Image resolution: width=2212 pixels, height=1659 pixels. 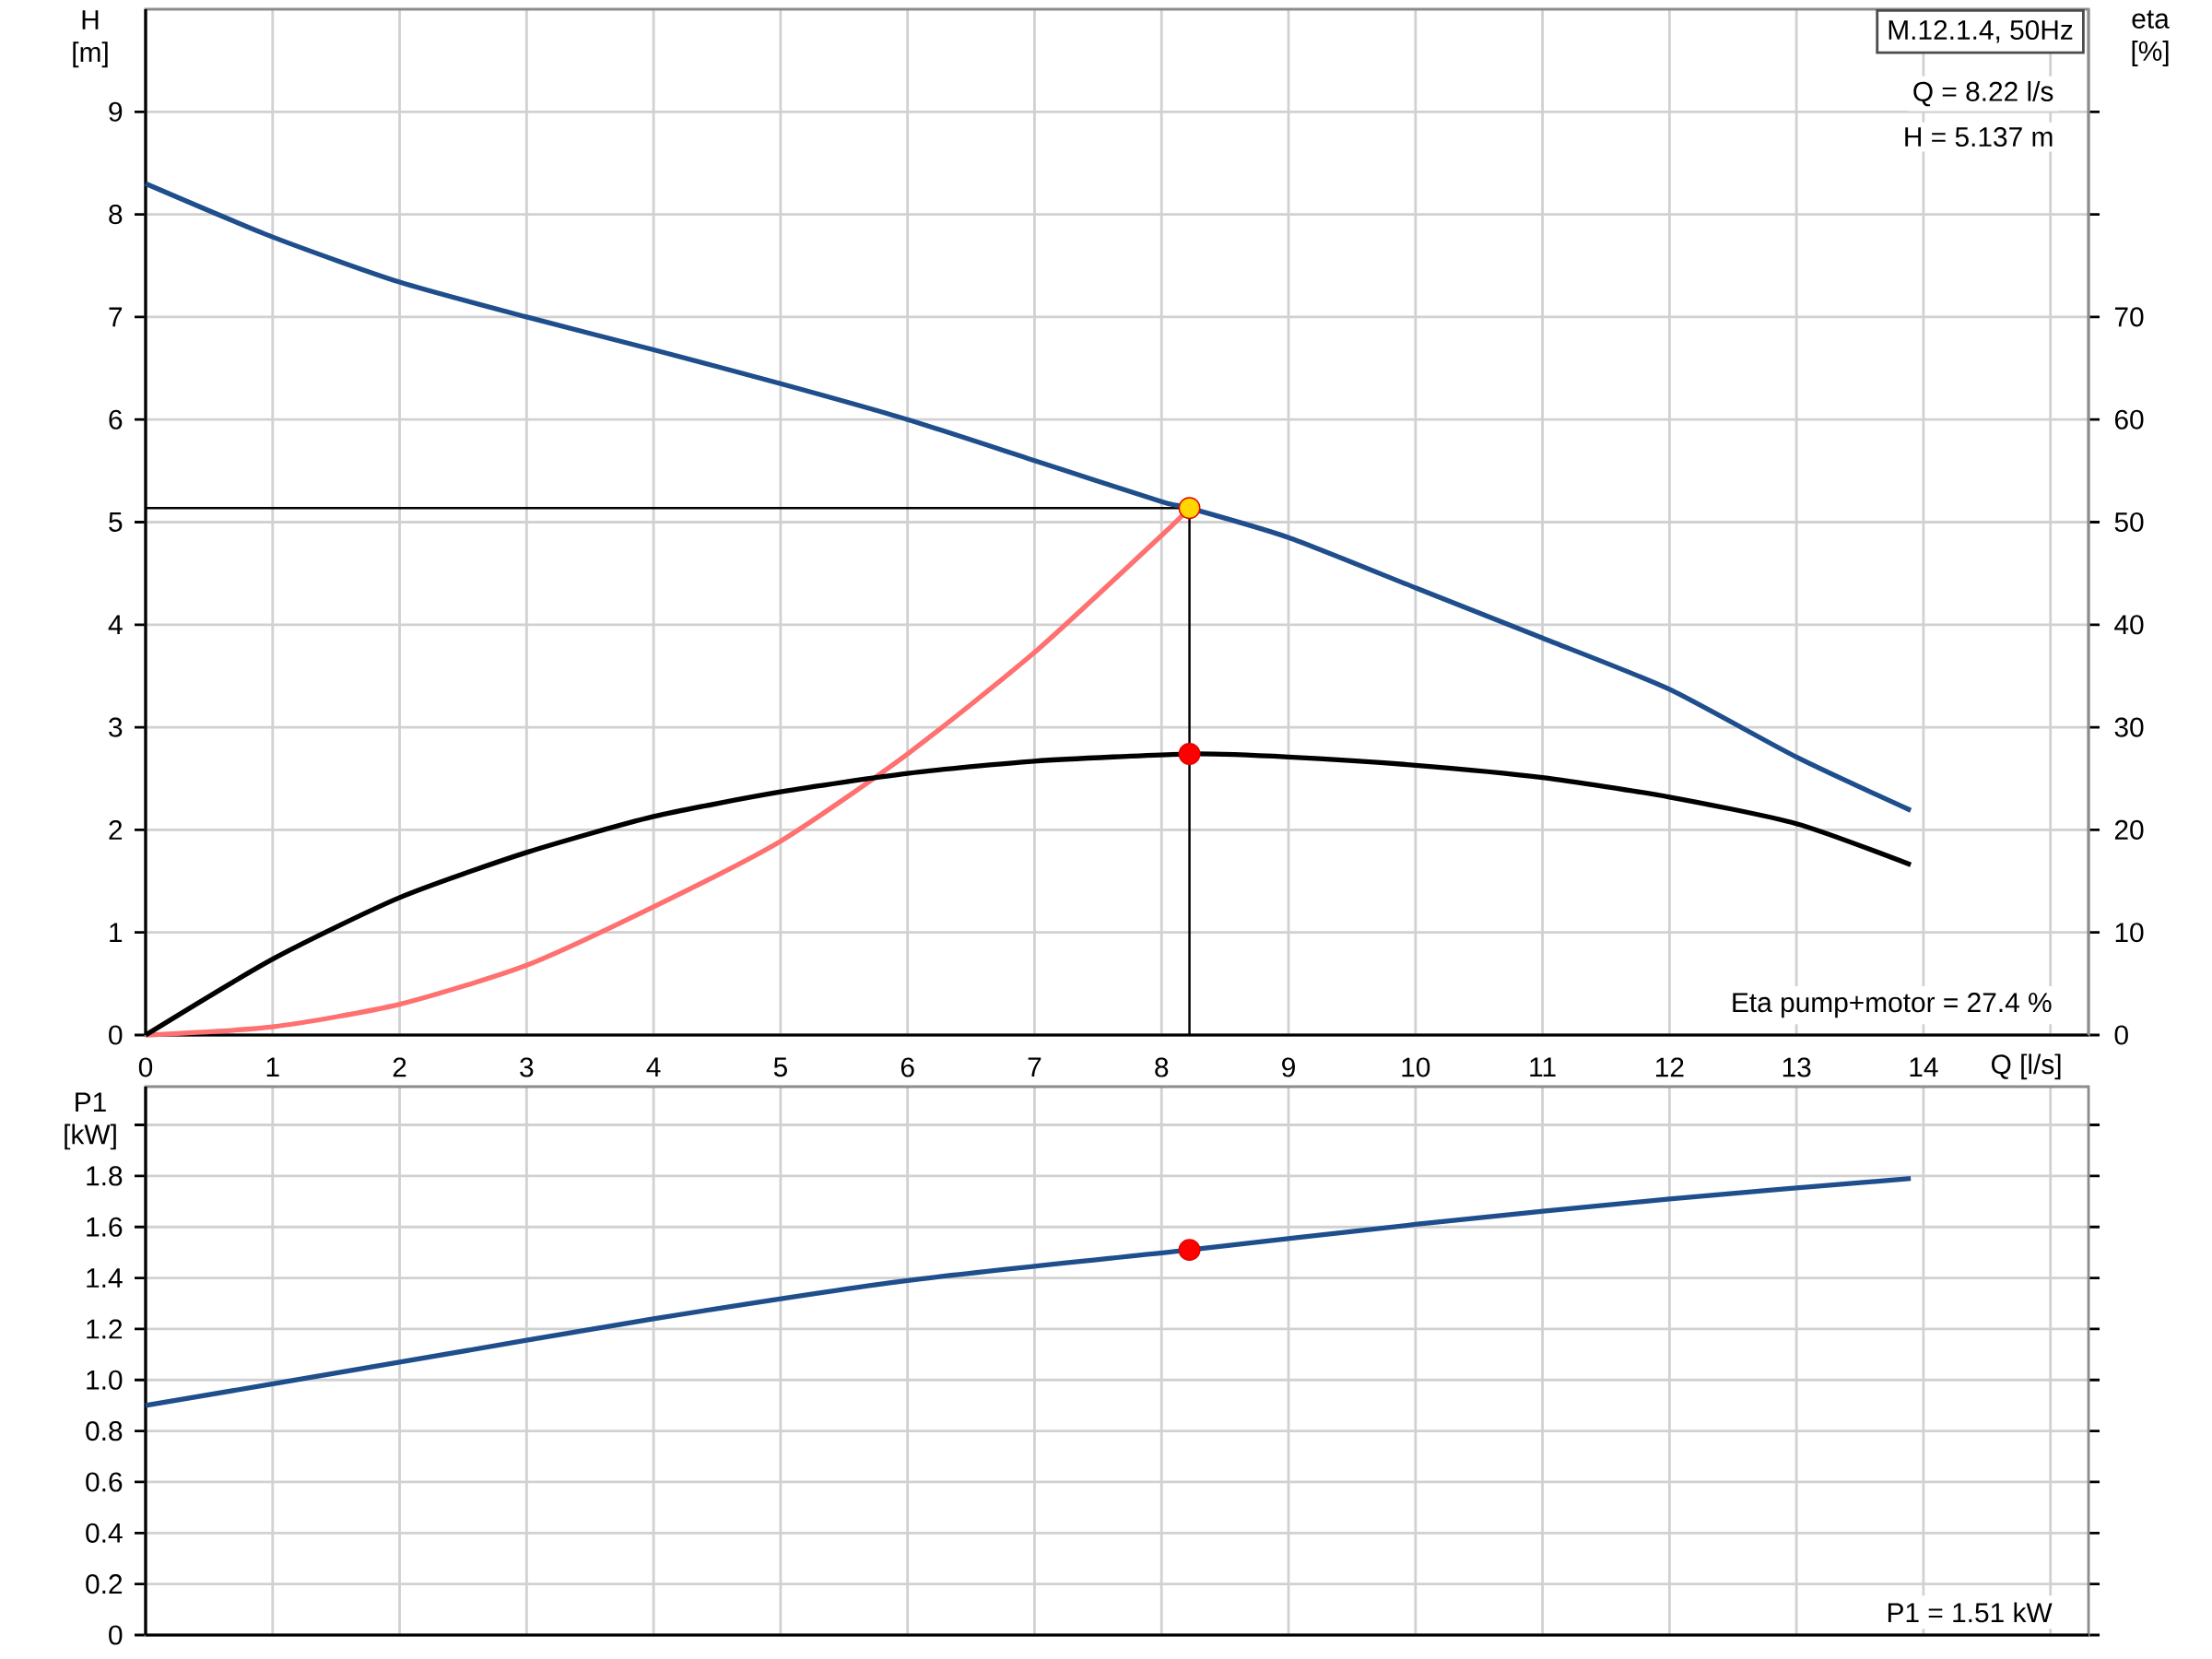 What do you see at coordinates (2129, 419) in the screenshot?
I see `y2-tick-label: 60` at bounding box center [2129, 419].